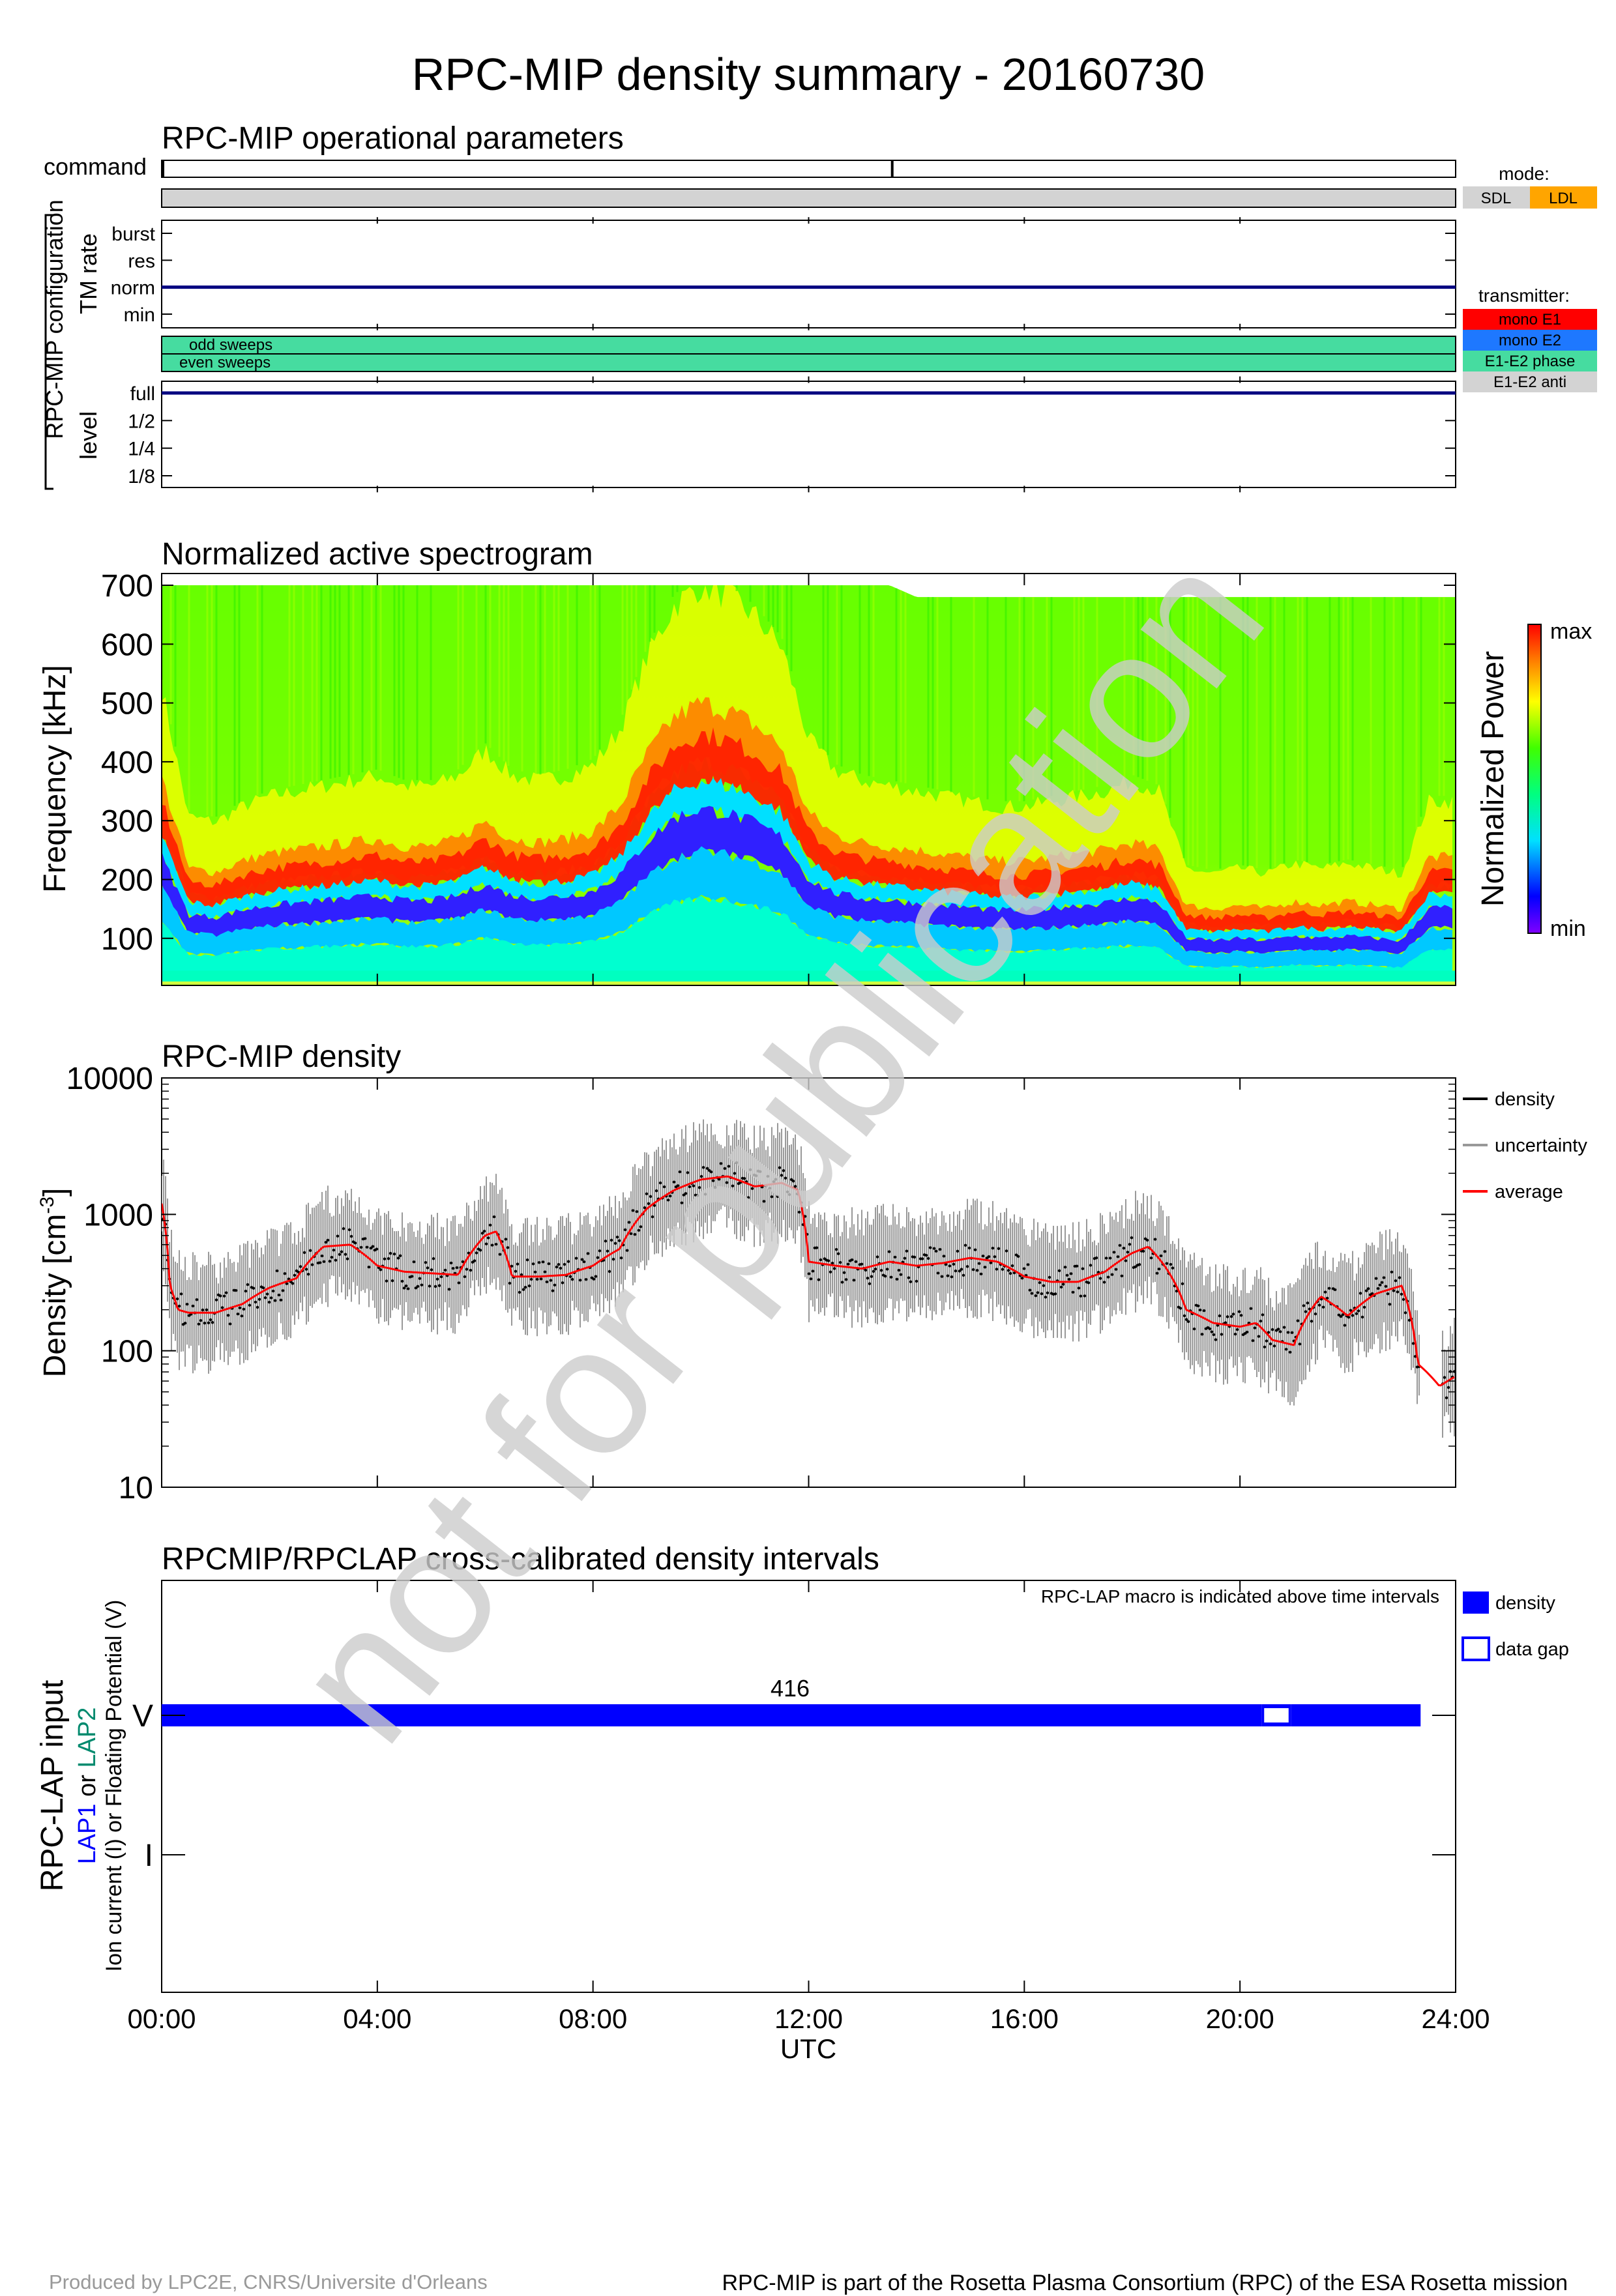  What do you see at coordinates (1541, 1145) in the screenshot?
I see `density-legend-label: uncertainty` at bounding box center [1541, 1145].